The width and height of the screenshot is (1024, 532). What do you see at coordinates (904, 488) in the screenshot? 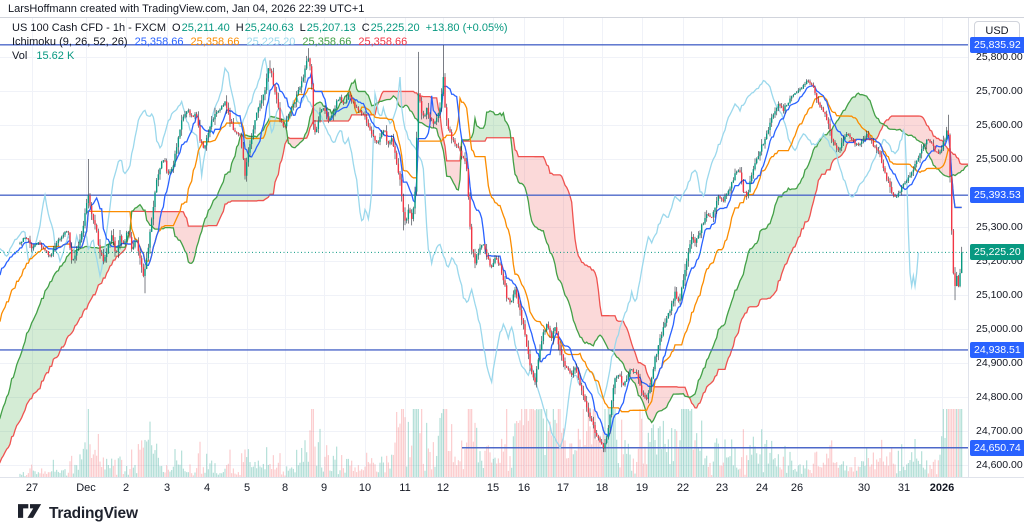
I see `time-tick: 31` at bounding box center [904, 488].